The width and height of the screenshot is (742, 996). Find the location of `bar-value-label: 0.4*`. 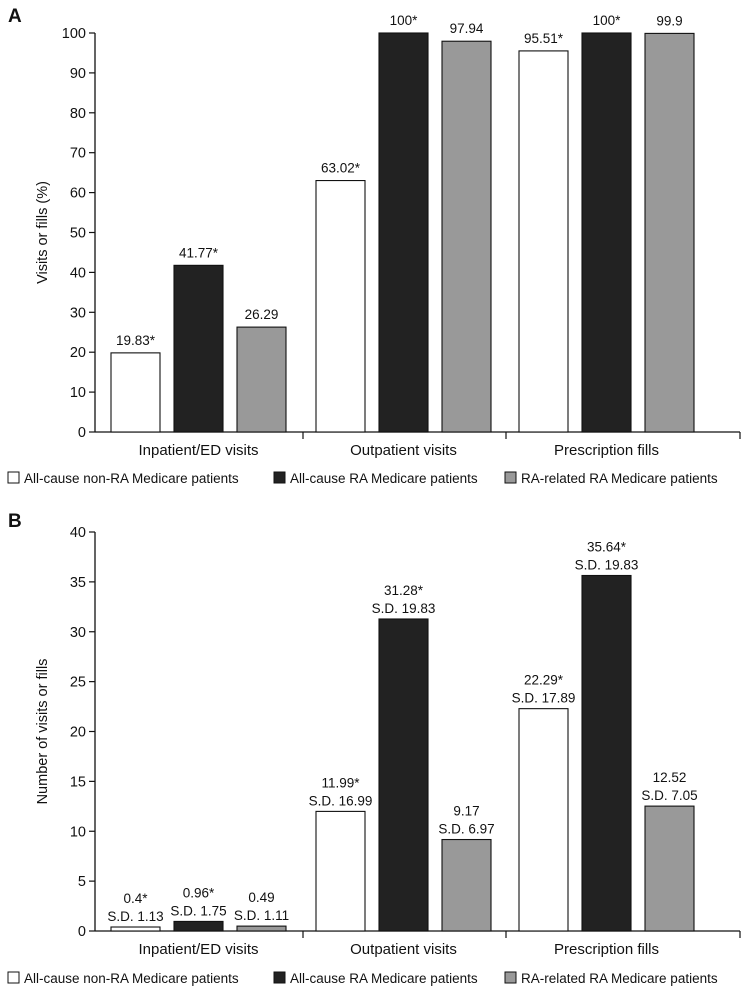

bar-value-label: 0.4* is located at coordinates (135, 898).